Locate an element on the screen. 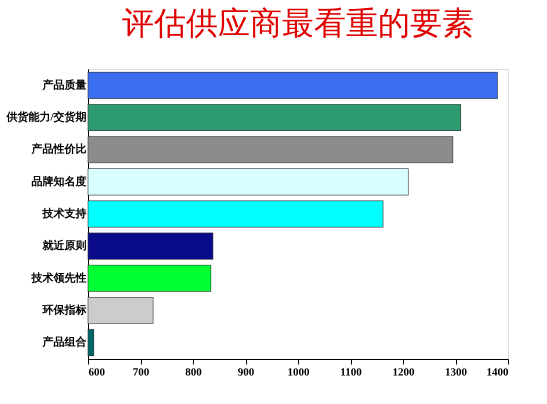 The image size is (547, 404). y-tick-label: 品牌知名度 is located at coordinates (59, 181).